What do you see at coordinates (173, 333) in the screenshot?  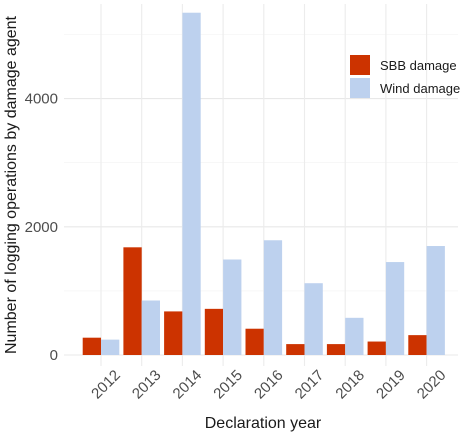 I see `sbb-damage-bar-2014` at bounding box center [173, 333].